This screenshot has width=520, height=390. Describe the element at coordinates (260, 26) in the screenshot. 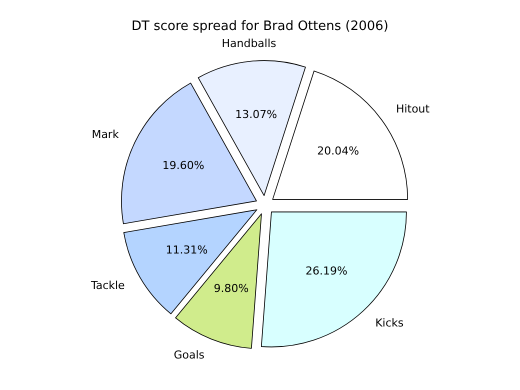

I see `chart-title: DT score spread for Brad Ottens (2006)` at that location.